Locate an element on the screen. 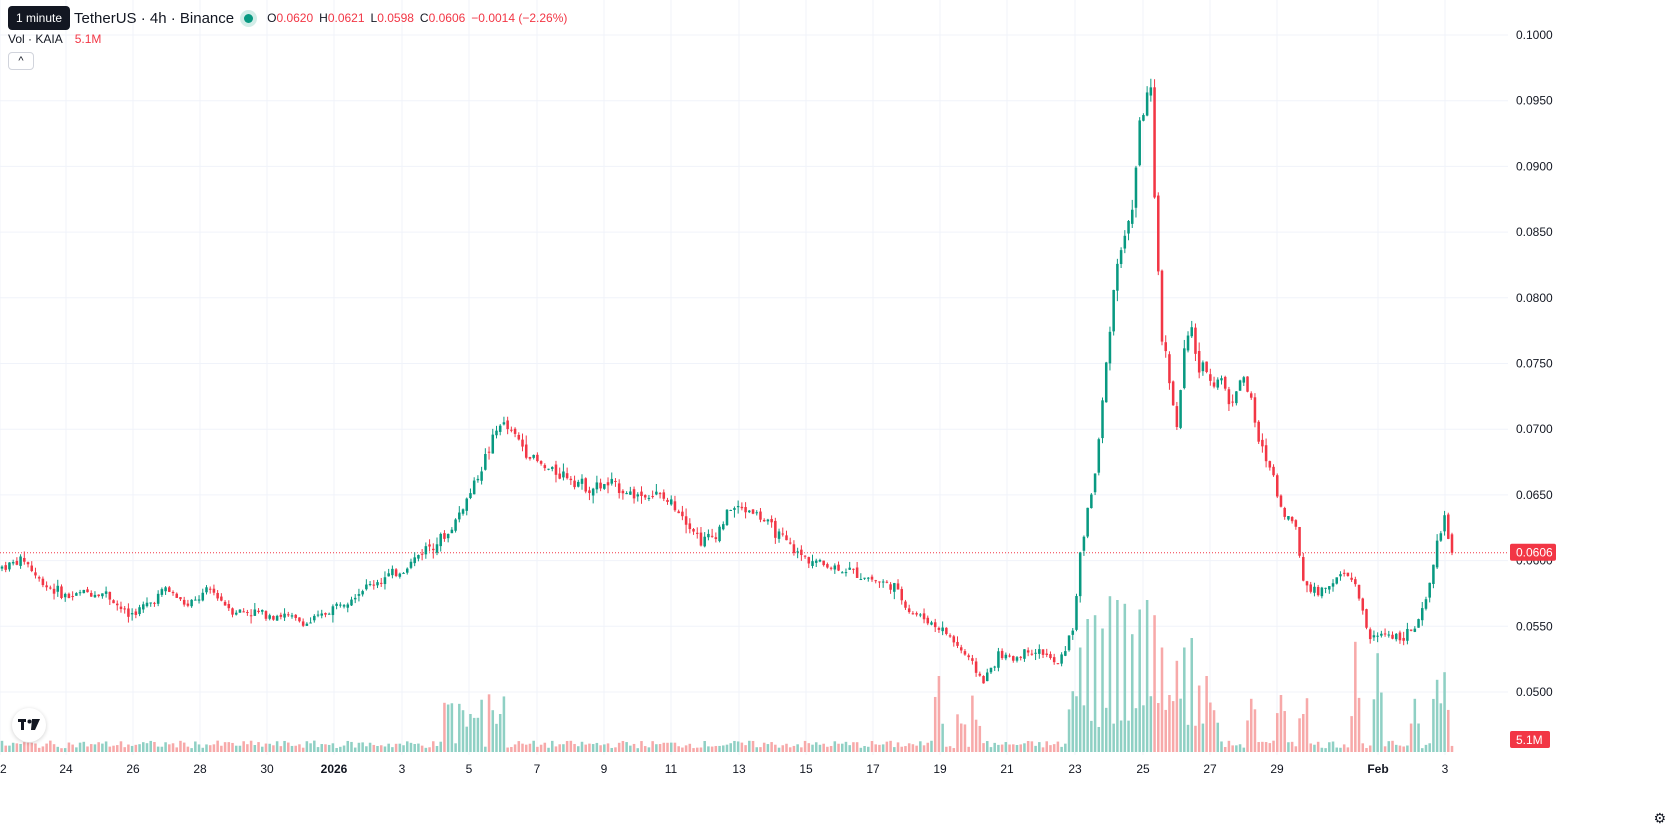  y-tick-label: 0.0700 is located at coordinates (1534, 429).